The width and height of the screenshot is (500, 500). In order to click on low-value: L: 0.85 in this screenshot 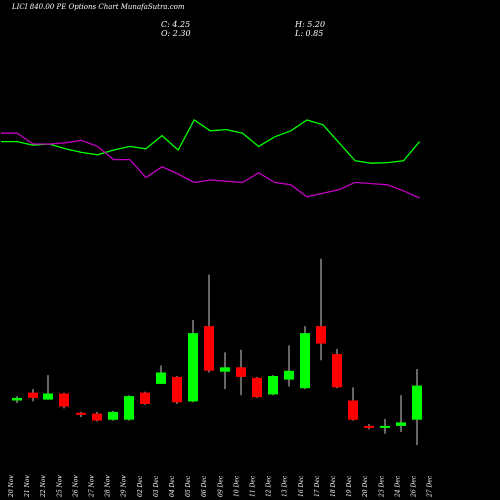, I will do `click(309, 33)`.